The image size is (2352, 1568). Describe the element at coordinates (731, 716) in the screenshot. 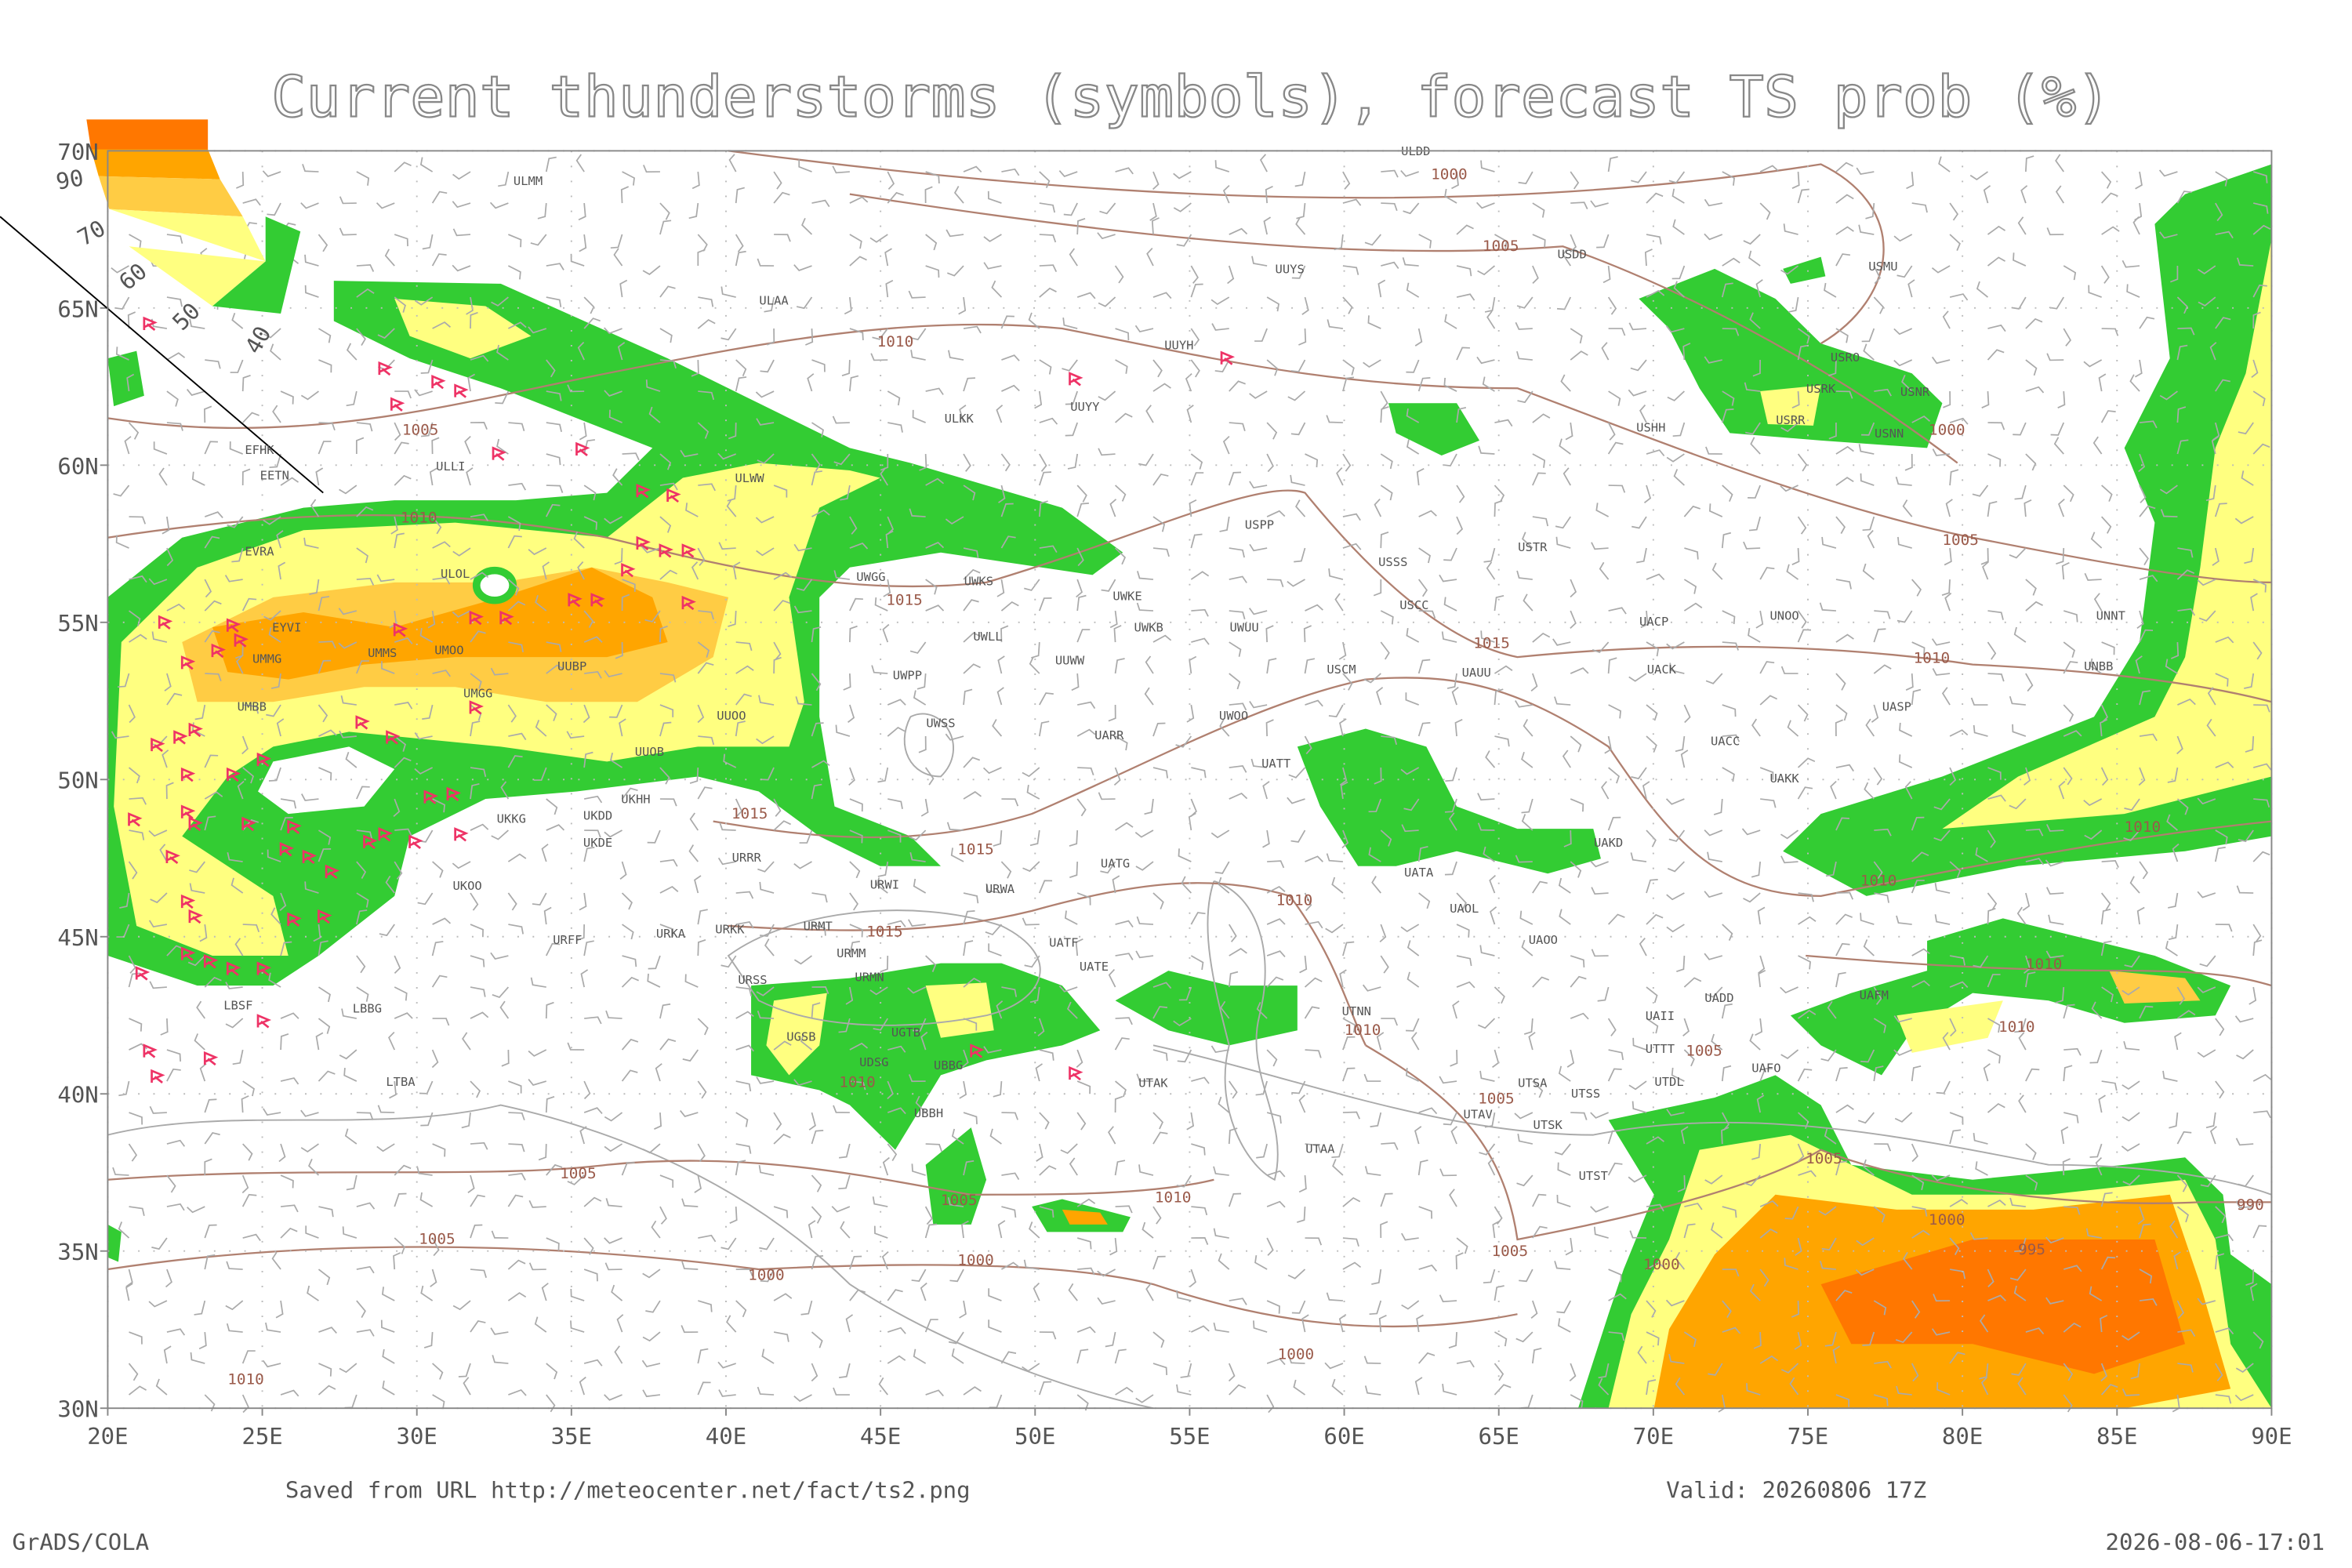

I see `station-label: UUOO` at that location.